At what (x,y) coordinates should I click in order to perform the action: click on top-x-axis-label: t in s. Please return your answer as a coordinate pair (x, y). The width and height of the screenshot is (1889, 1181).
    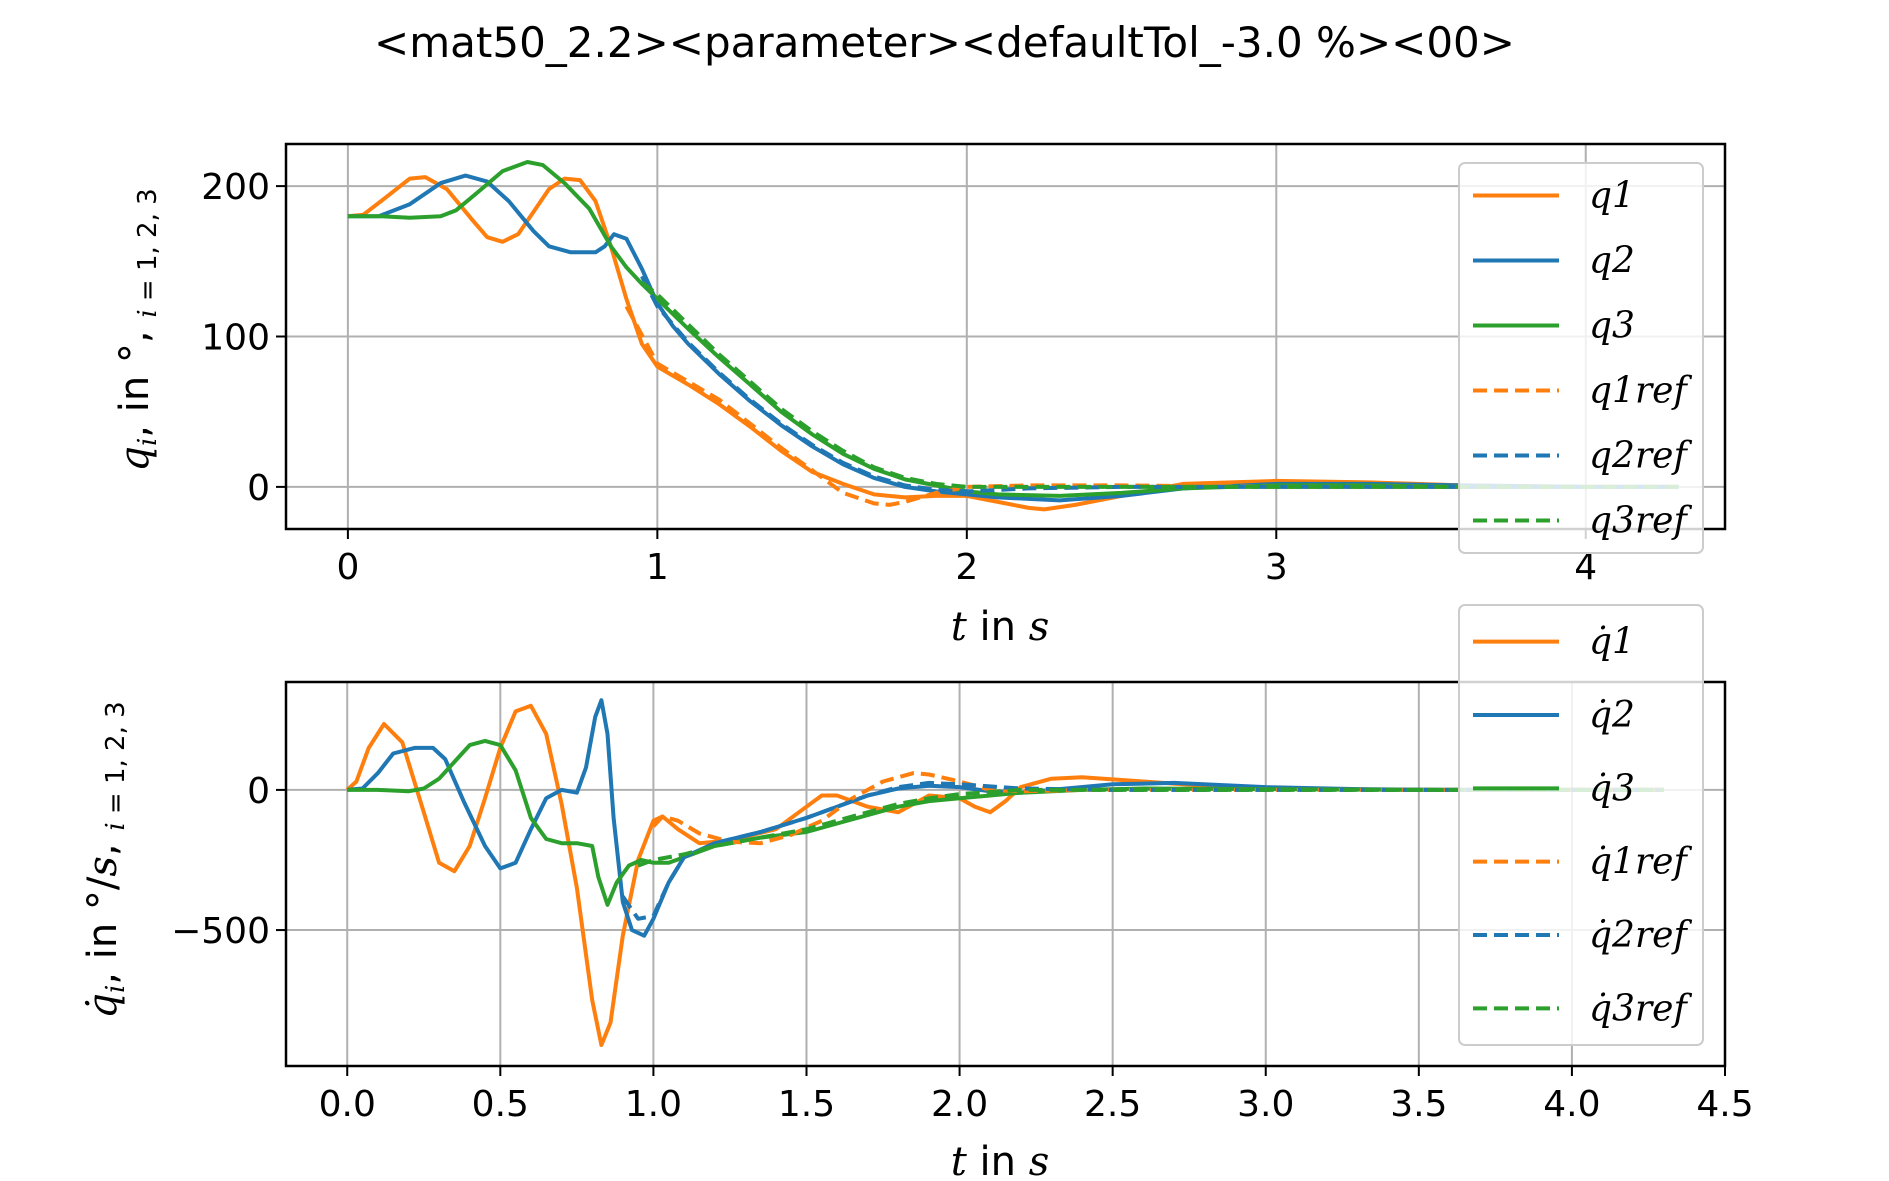
    Looking at the image, I should click on (1000, 627).